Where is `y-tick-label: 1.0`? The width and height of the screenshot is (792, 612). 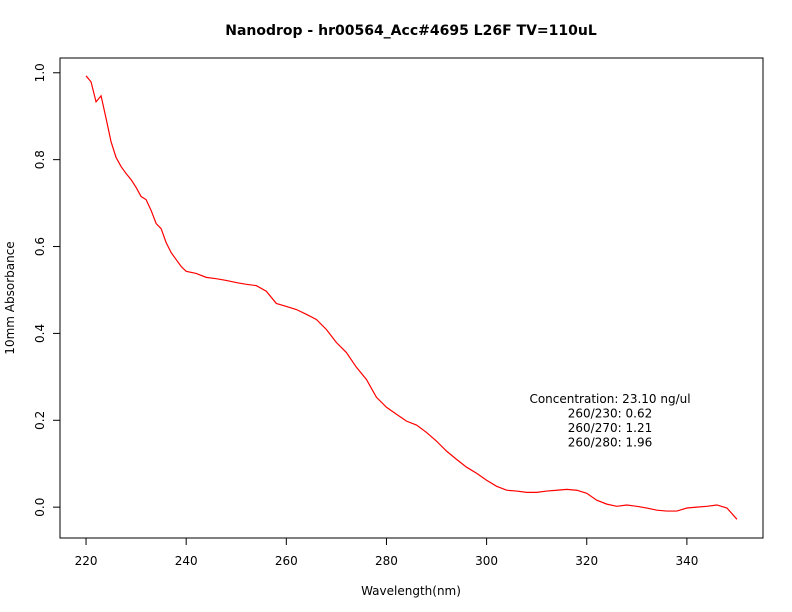
y-tick-label: 1.0 is located at coordinates (40, 72).